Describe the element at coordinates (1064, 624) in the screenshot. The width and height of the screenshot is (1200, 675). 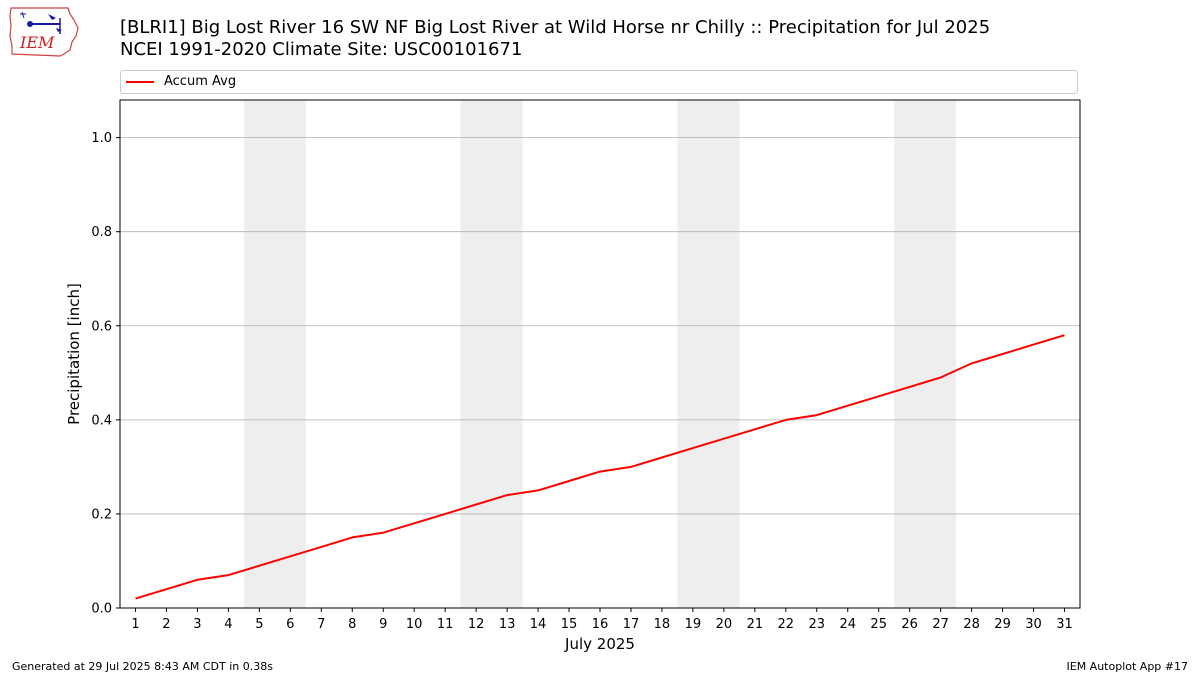
I see `x-tick-label: 31` at that location.